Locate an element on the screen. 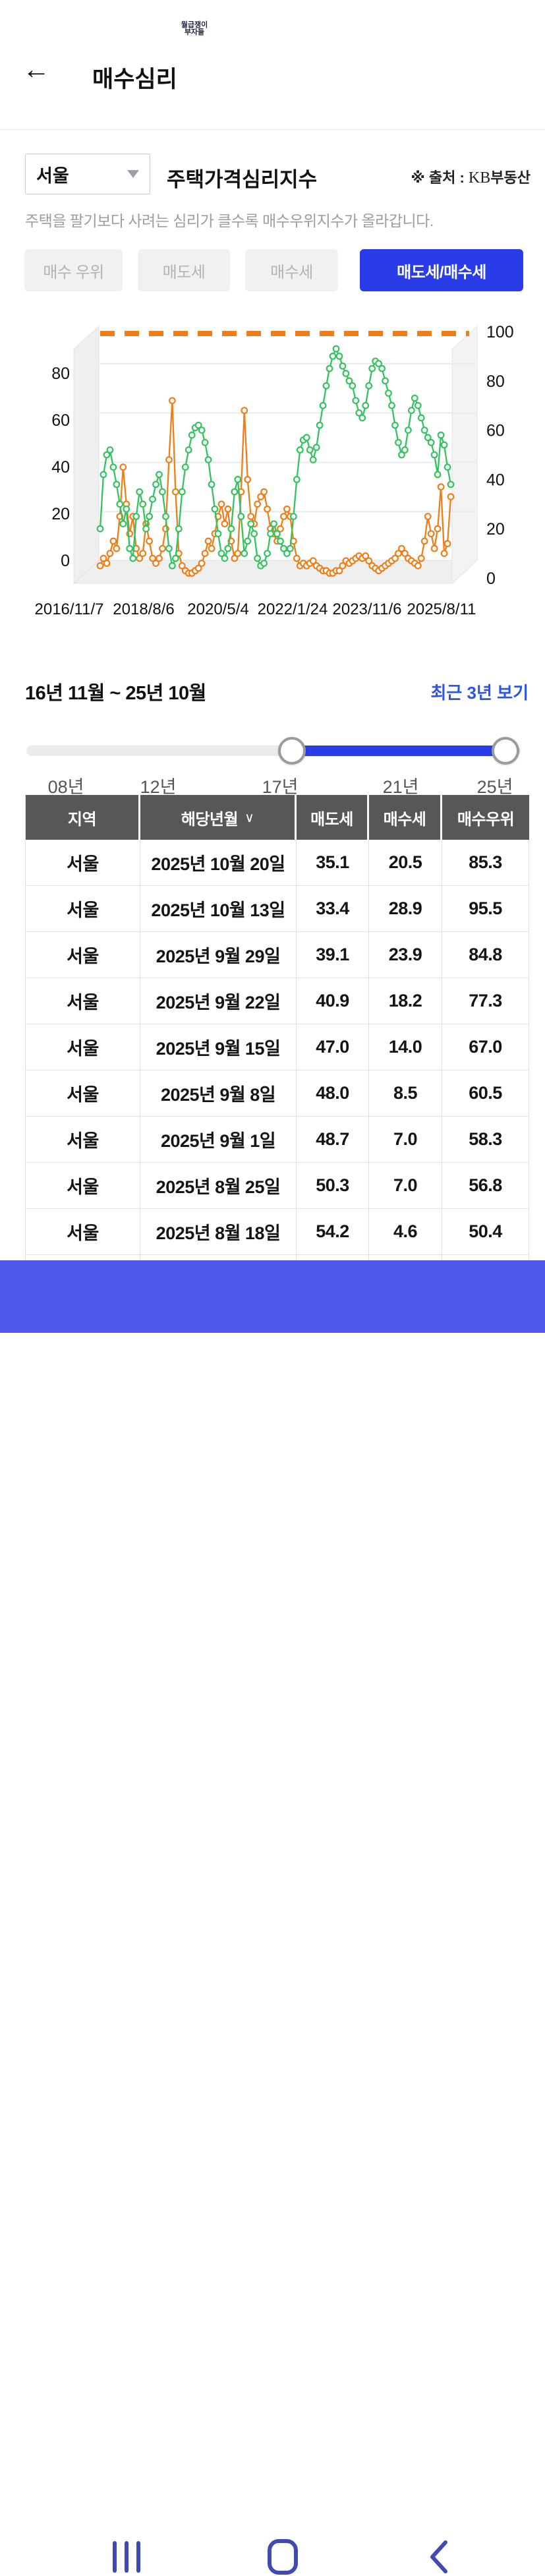 This screenshot has width=545, height=2576. chevron-down-icon is located at coordinates (133, 174).